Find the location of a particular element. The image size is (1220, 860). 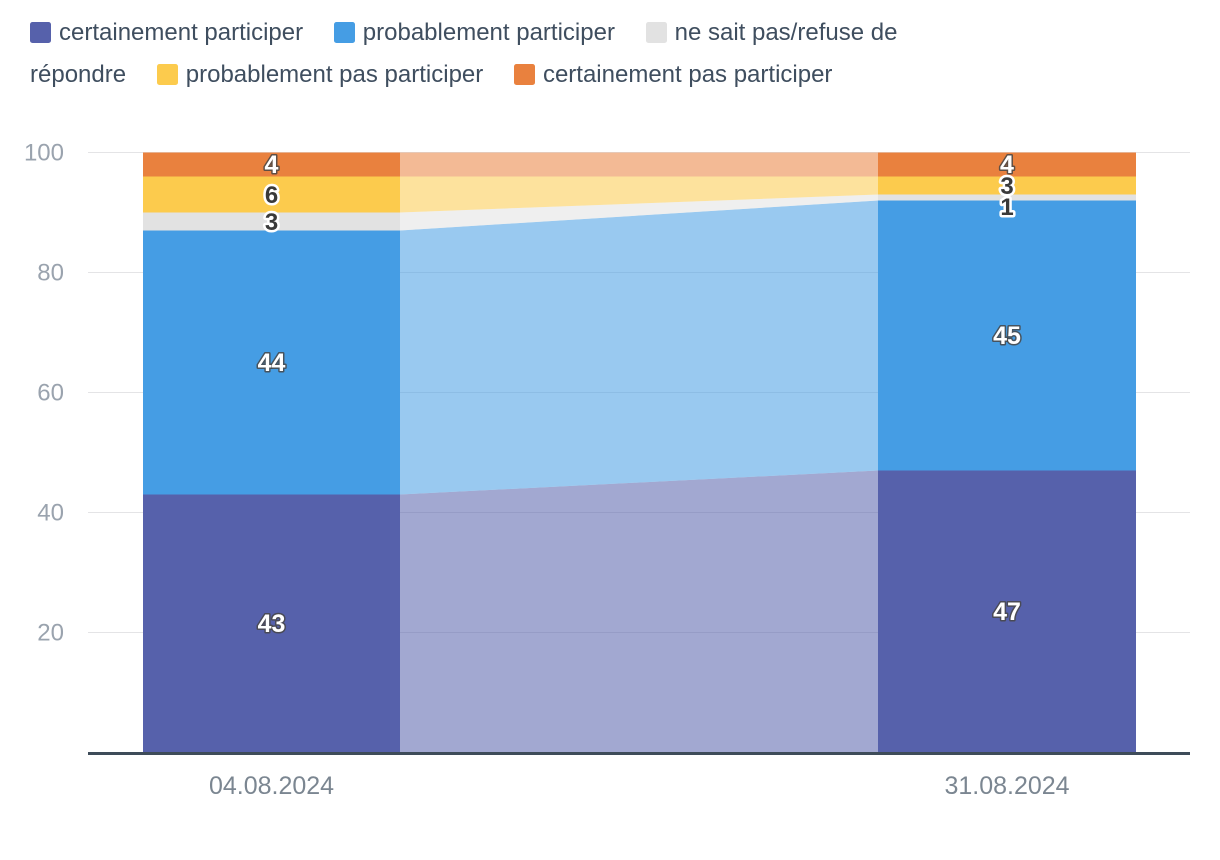

legend-item-ne-sait-pas: ne sait pas/refuse de répondre is located at coordinates (463, 53).